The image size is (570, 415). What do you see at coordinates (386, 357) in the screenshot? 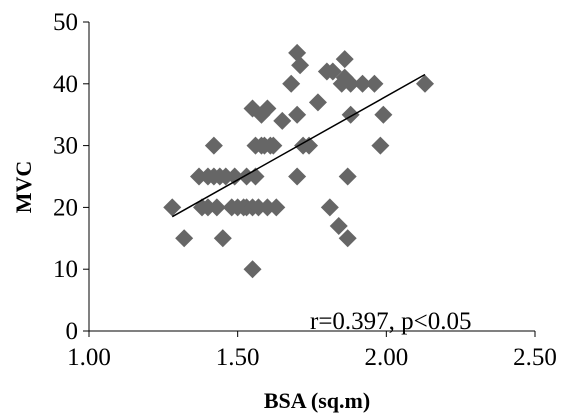
I see `x-tick-label: 2.00` at bounding box center [386, 357].